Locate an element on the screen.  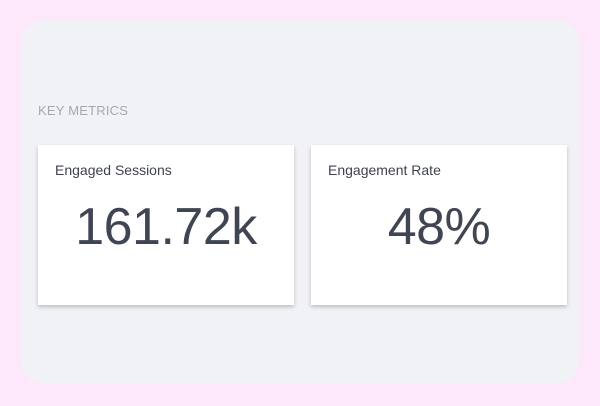
metric-label: Engagement Rate is located at coordinates (384, 170).